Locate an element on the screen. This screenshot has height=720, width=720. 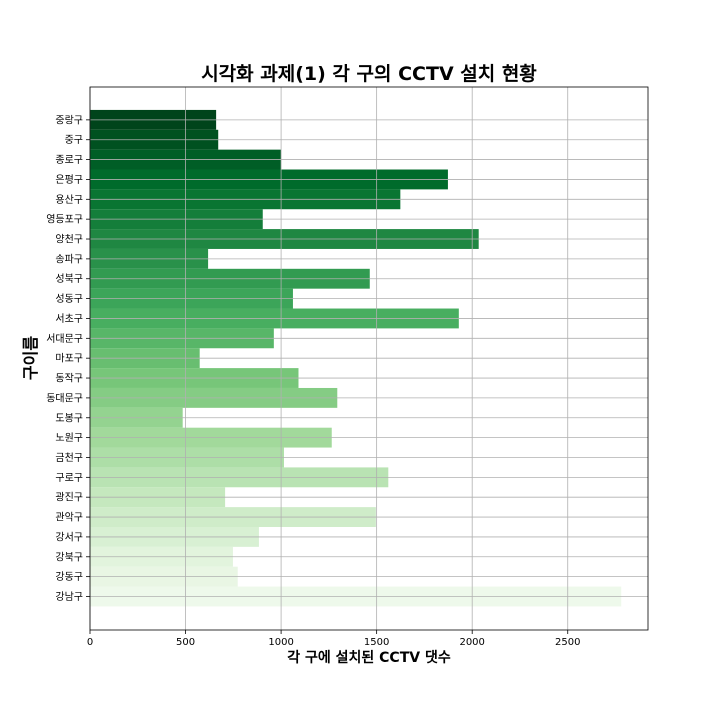
x-tick-label: 500 is located at coordinates (185, 642).